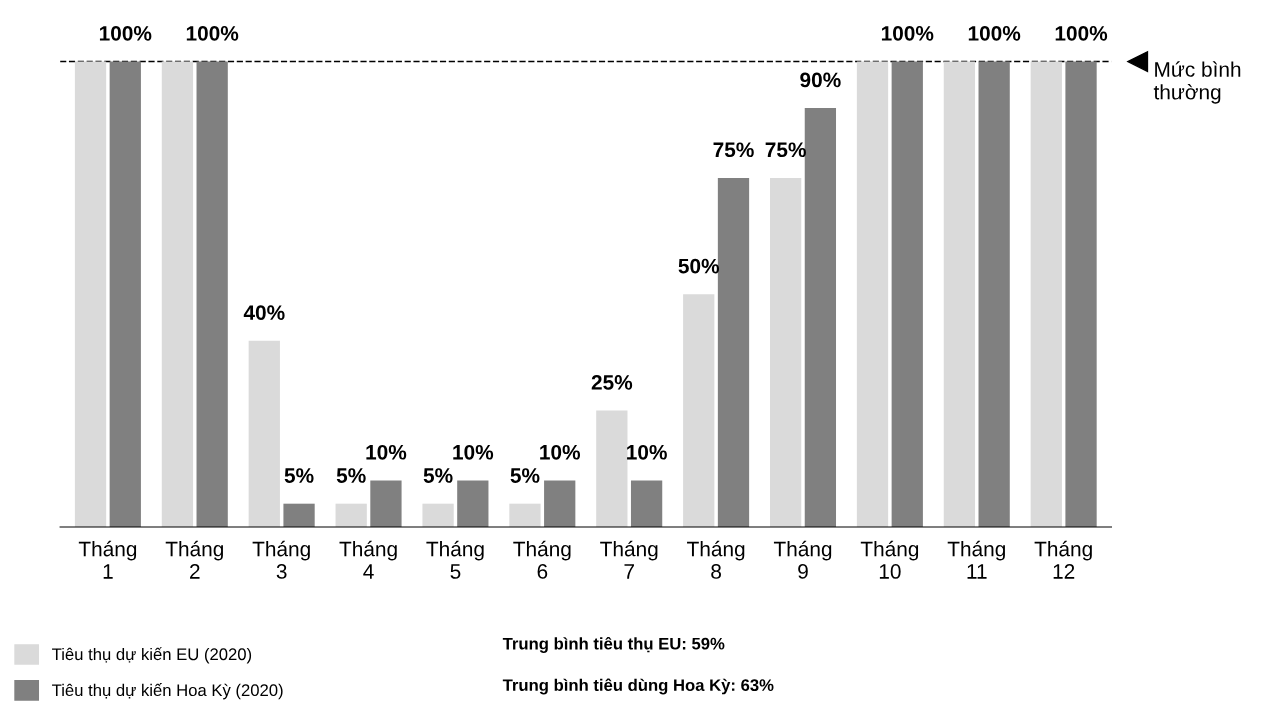 This screenshot has height=715, width=1279. Describe the element at coordinates (613, 644) in the screenshot. I see `text: Trung bình tiêu thụ EU: 59%` at that location.